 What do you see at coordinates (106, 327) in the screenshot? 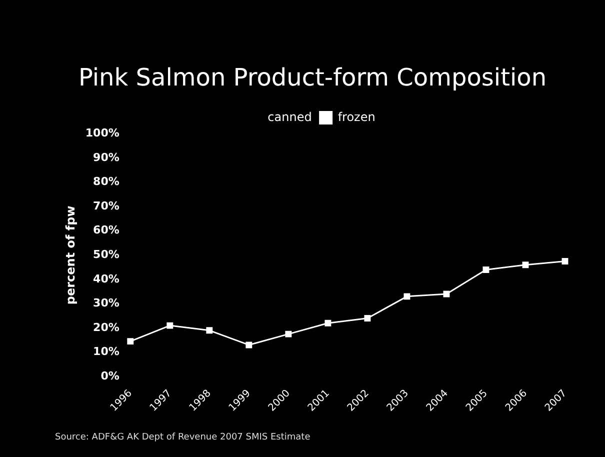
I see `y-tick-label: 20%` at bounding box center [106, 327].